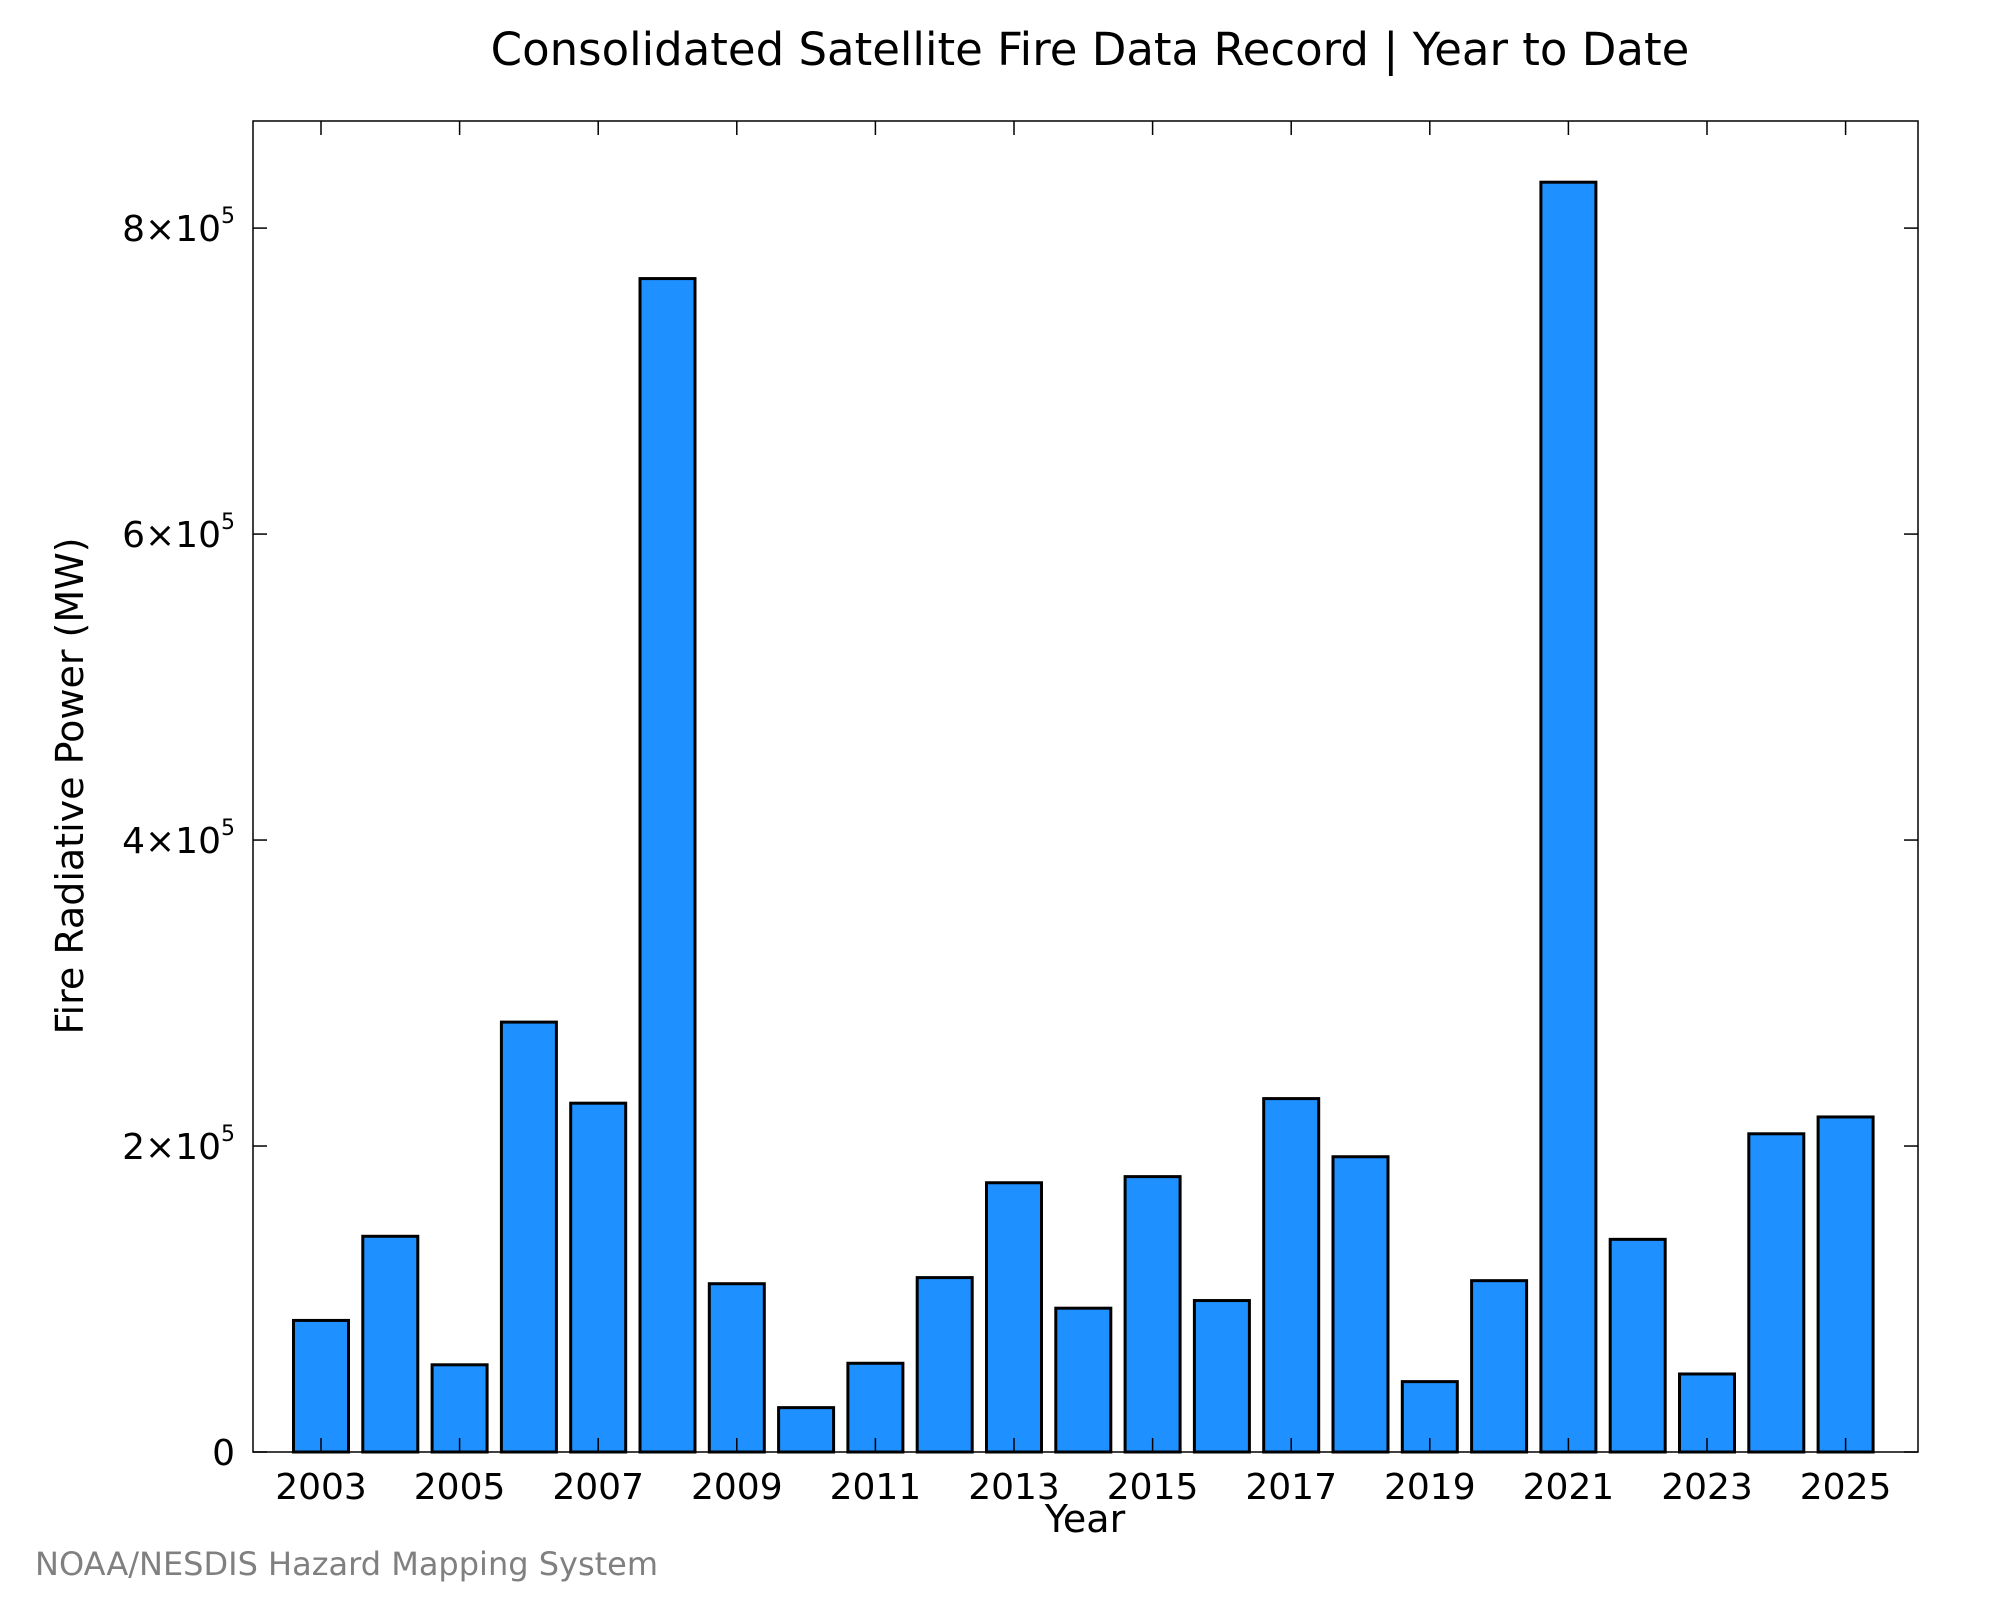 The image size is (2000, 1600). Describe the element at coordinates (321, 1487) in the screenshot. I see `x-tick-label-2003: 2003` at that location.